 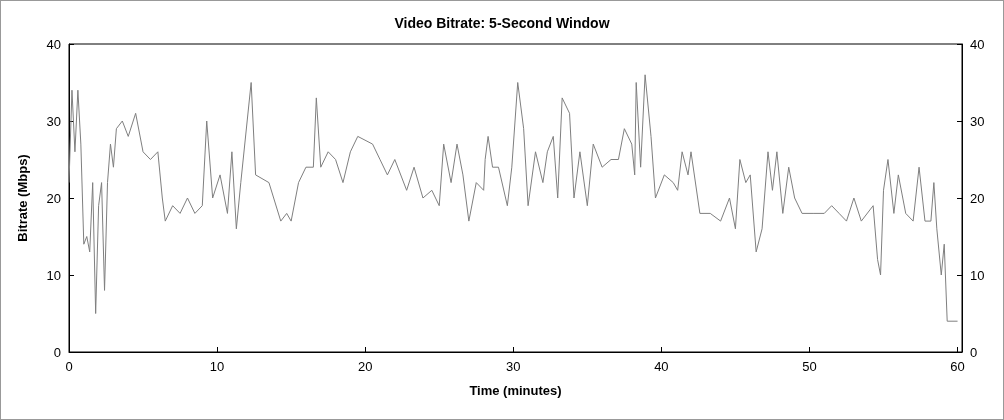 I want to click on y2-tick-label: 40, so click(x=977, y=44).